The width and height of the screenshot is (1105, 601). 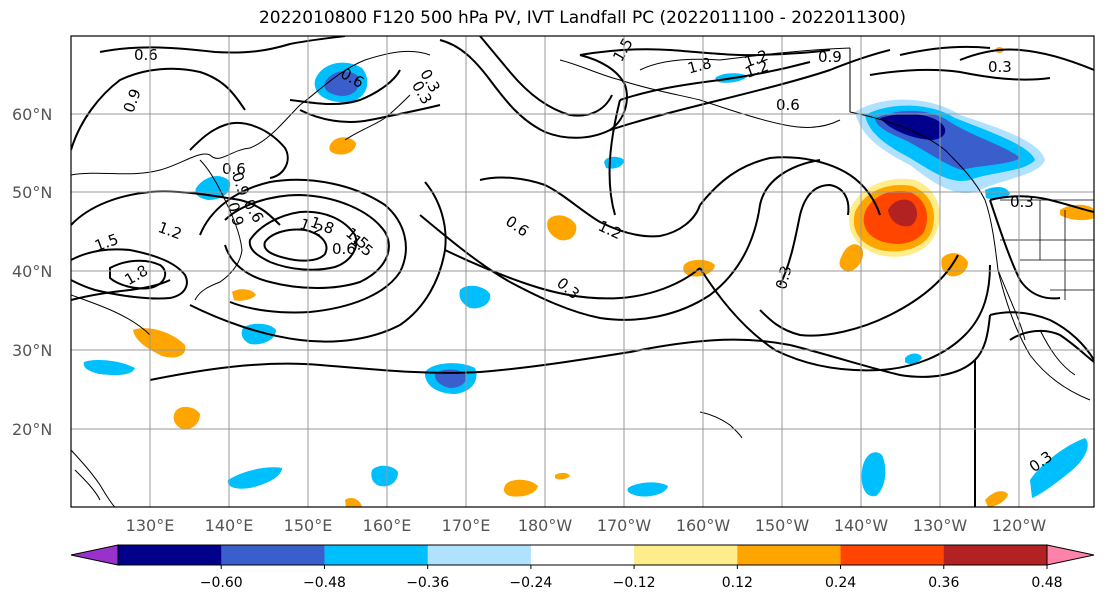 I want to click on lat-label: 30°N, so click(x=32, y=350).